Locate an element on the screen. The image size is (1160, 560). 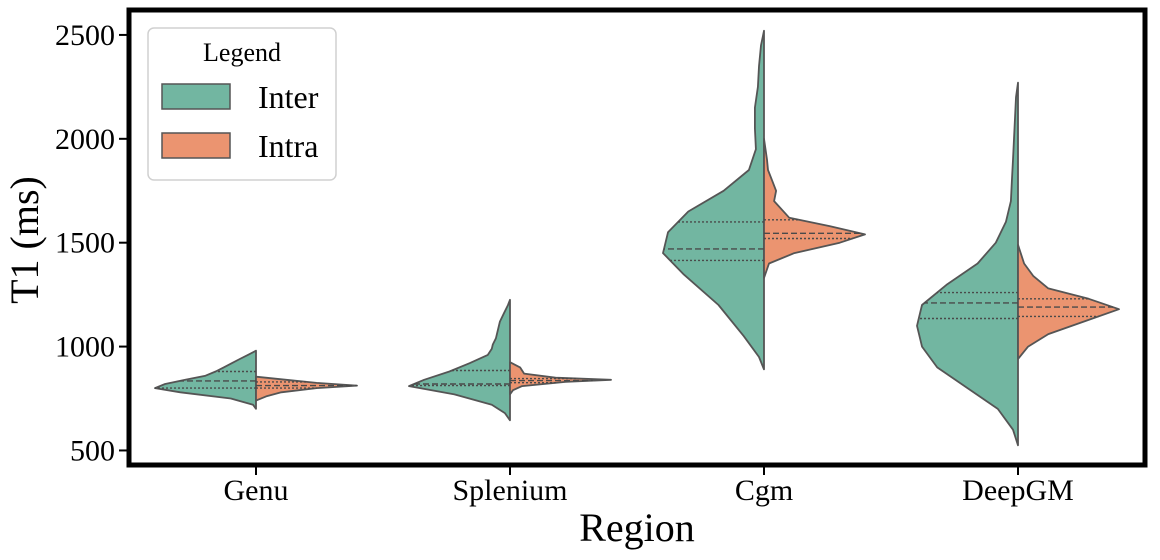
legend-label-intra: Intra is located at coordinates (288, 146).